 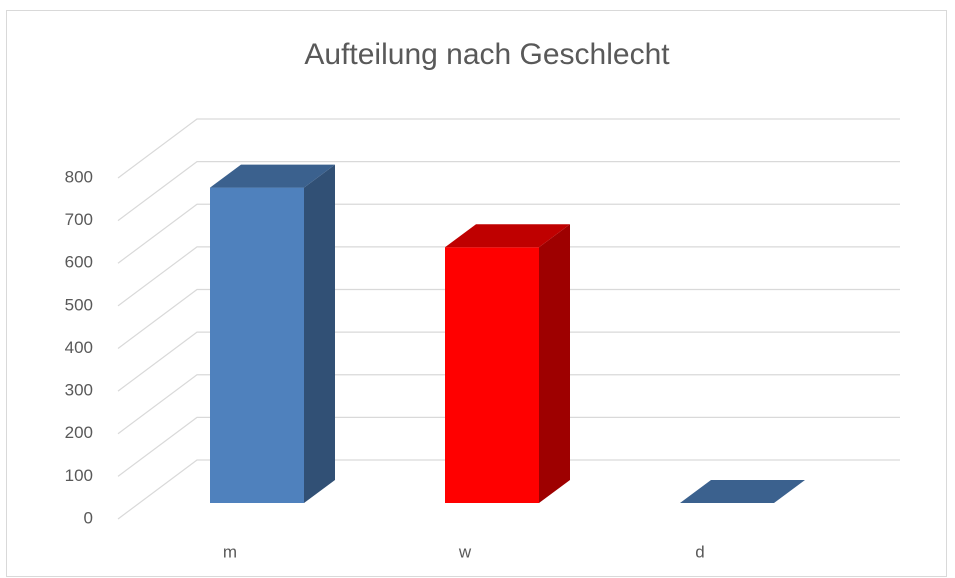 What do you see at coordinates (79, 262) in the screenshot?
I see `y-tick-label: 600` at bounding box center [79, 262].